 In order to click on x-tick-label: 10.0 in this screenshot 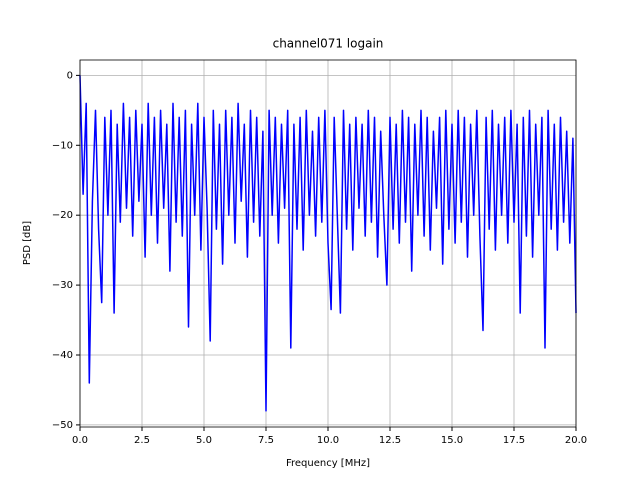, I will do `click(328, 440)`.